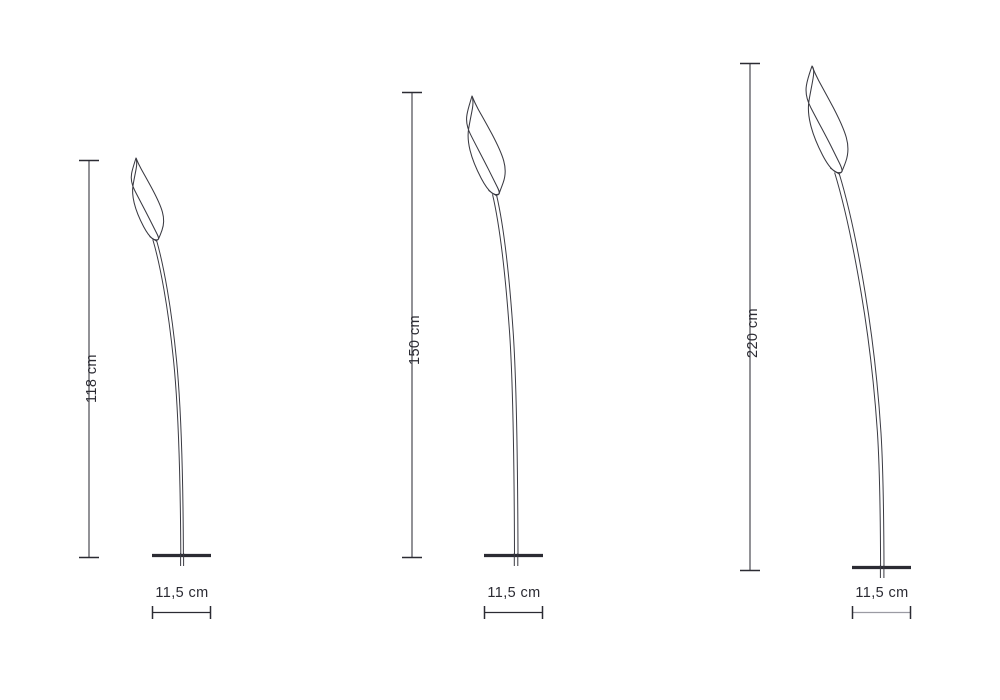 The height and width of the screenshot is (700, 1000). I want to click on lamp-base-small, so click(181, 559).